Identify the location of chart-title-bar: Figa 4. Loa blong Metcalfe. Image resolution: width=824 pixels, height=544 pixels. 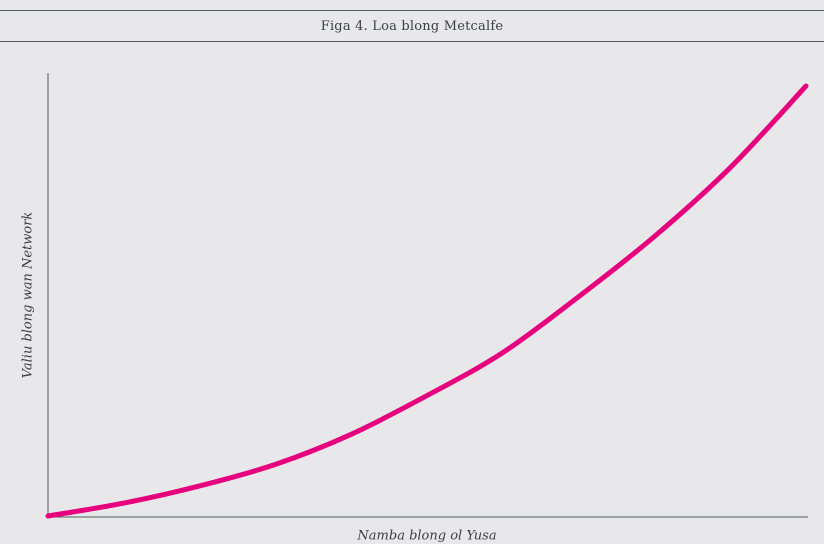
(412, 26).